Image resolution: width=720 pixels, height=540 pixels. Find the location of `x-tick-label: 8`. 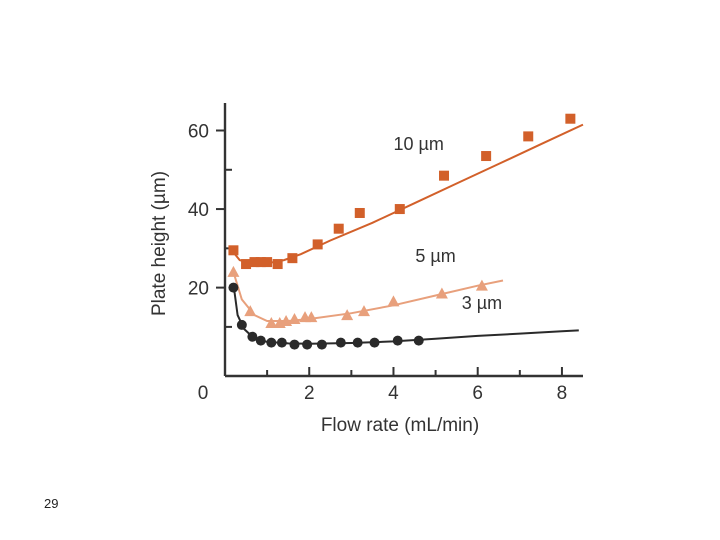

x-tick-label: 8 is located at coordinates (562, 393).